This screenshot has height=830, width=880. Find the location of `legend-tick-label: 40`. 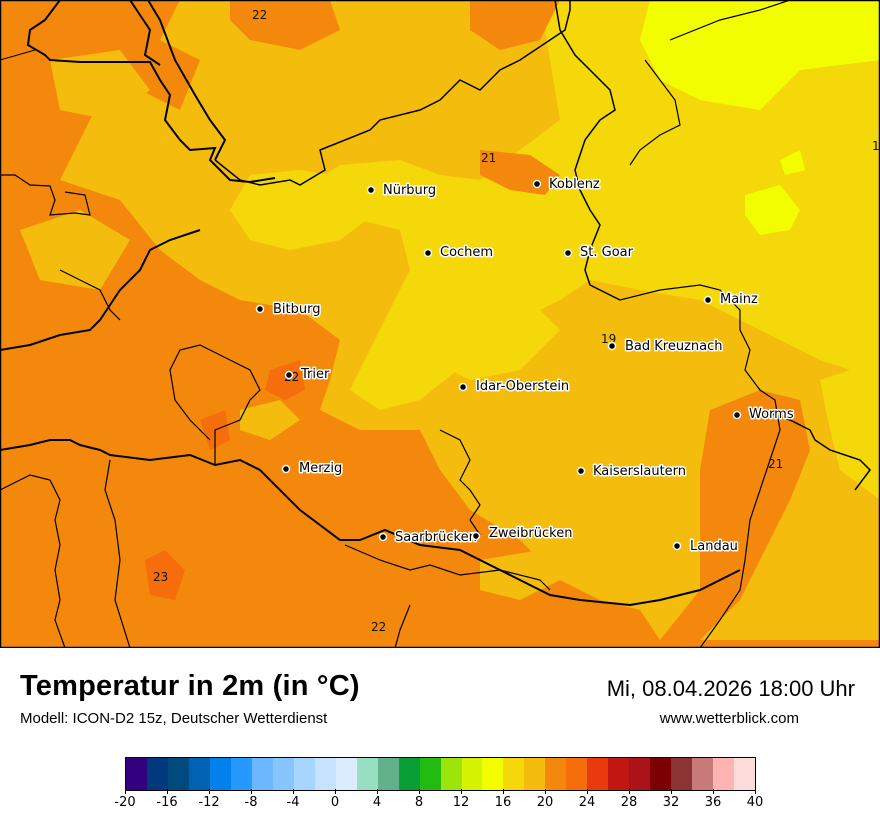

legend-tick-label: 40 is located at coordinates (755, 802).